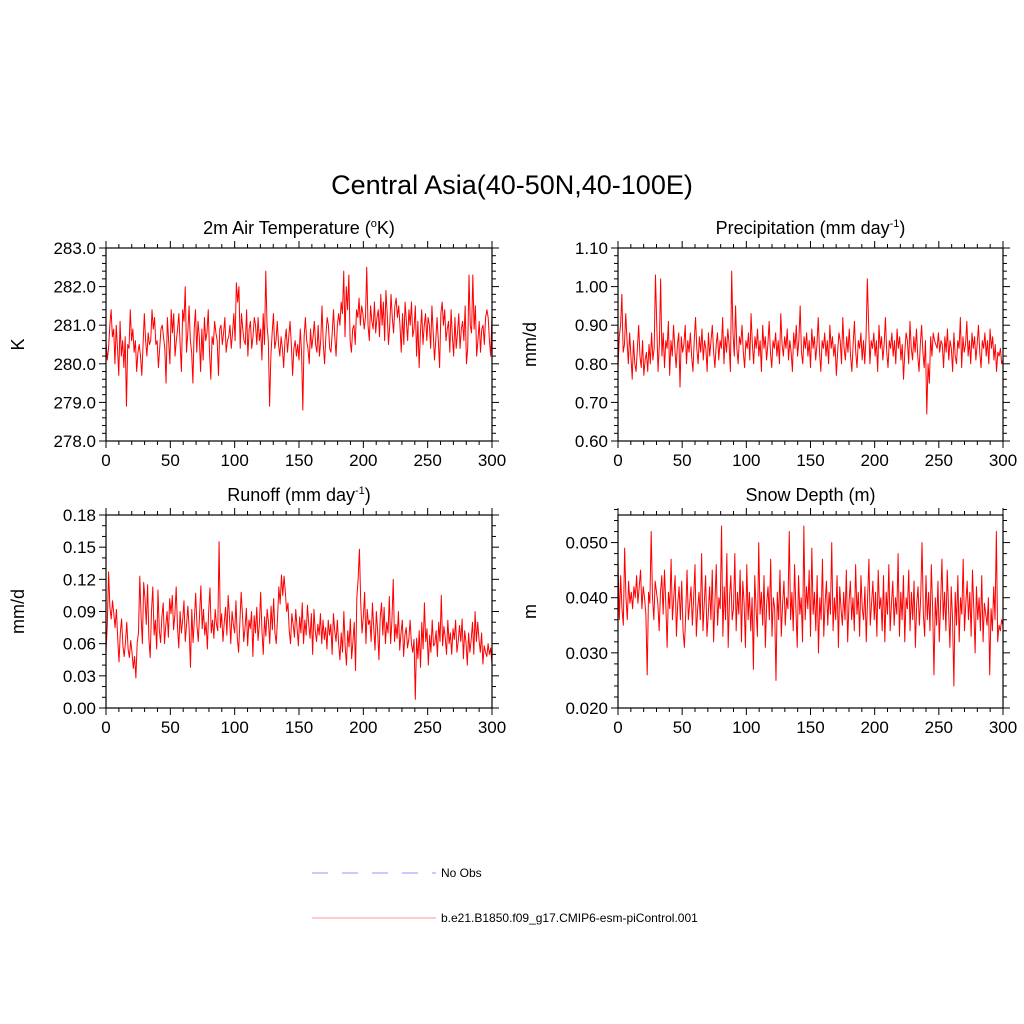 The image size is (1024, 1024). Describe the element at coordinates (591, 325) in the screenshot. I see `y-tick-label: 0.90` at that location.